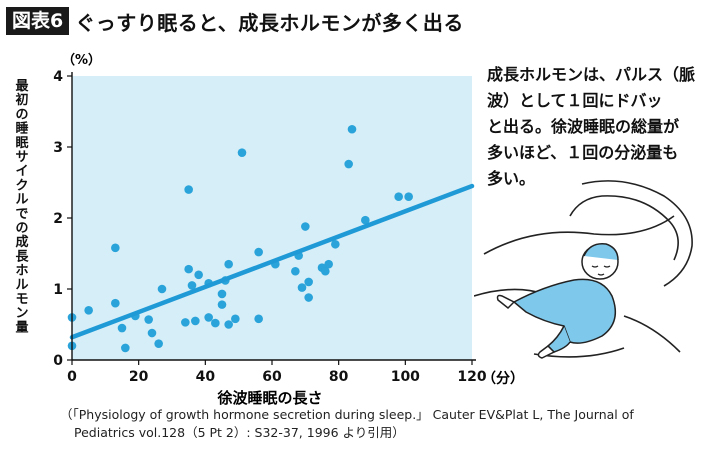 The image size is (710, 454). What do you see at coordinates (511, 178) in the screenshot?
I see `side-note-line: 多い。` at bounding box center [511, 178].